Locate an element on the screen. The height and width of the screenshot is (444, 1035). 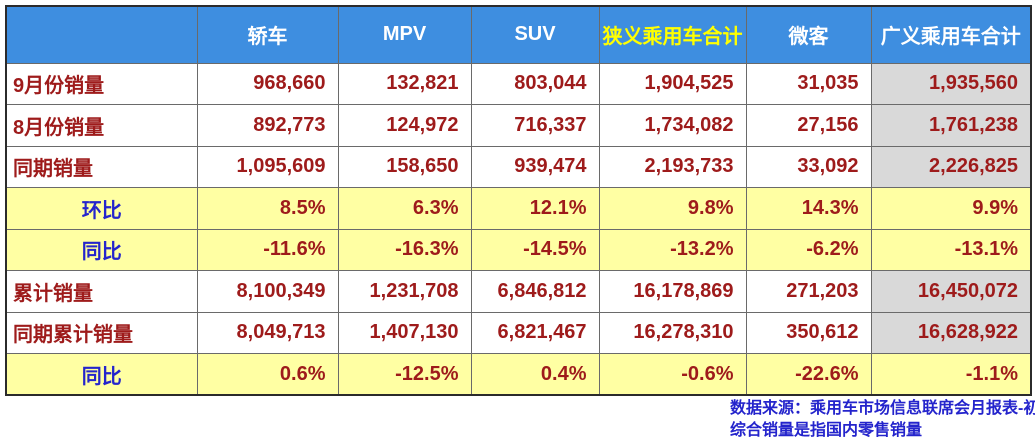
column-header-narrow-pv-total: 狭义乘用车合计 is located at coordinates (672, 34).